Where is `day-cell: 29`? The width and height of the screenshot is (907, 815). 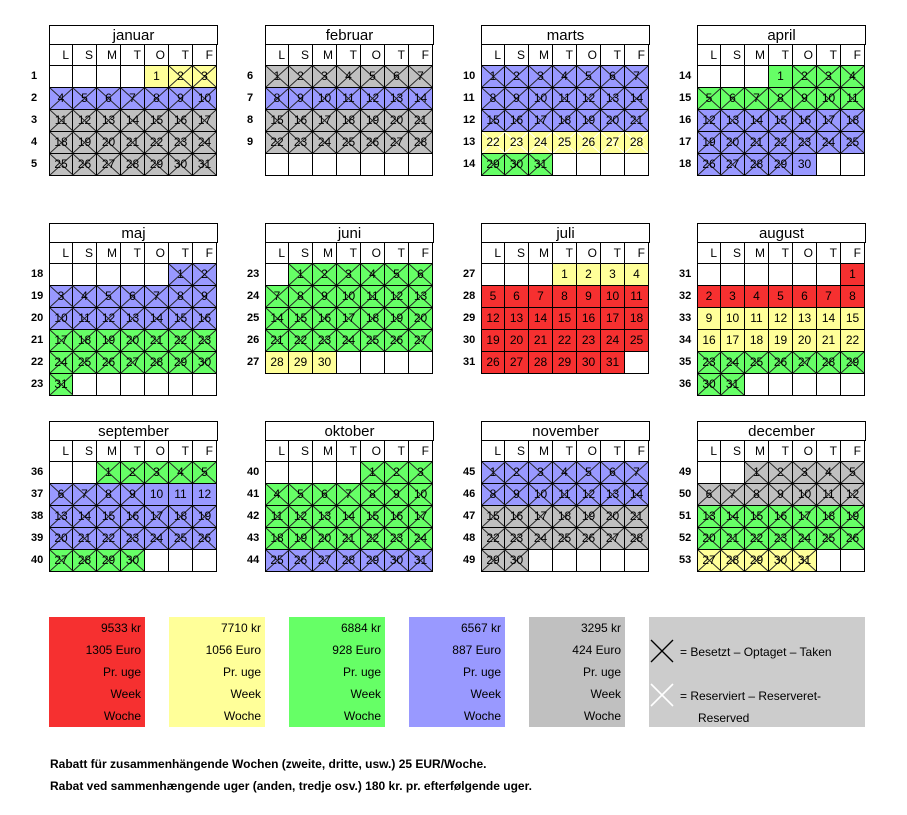 day-cell: 29 is located at coordinates (157, 165).